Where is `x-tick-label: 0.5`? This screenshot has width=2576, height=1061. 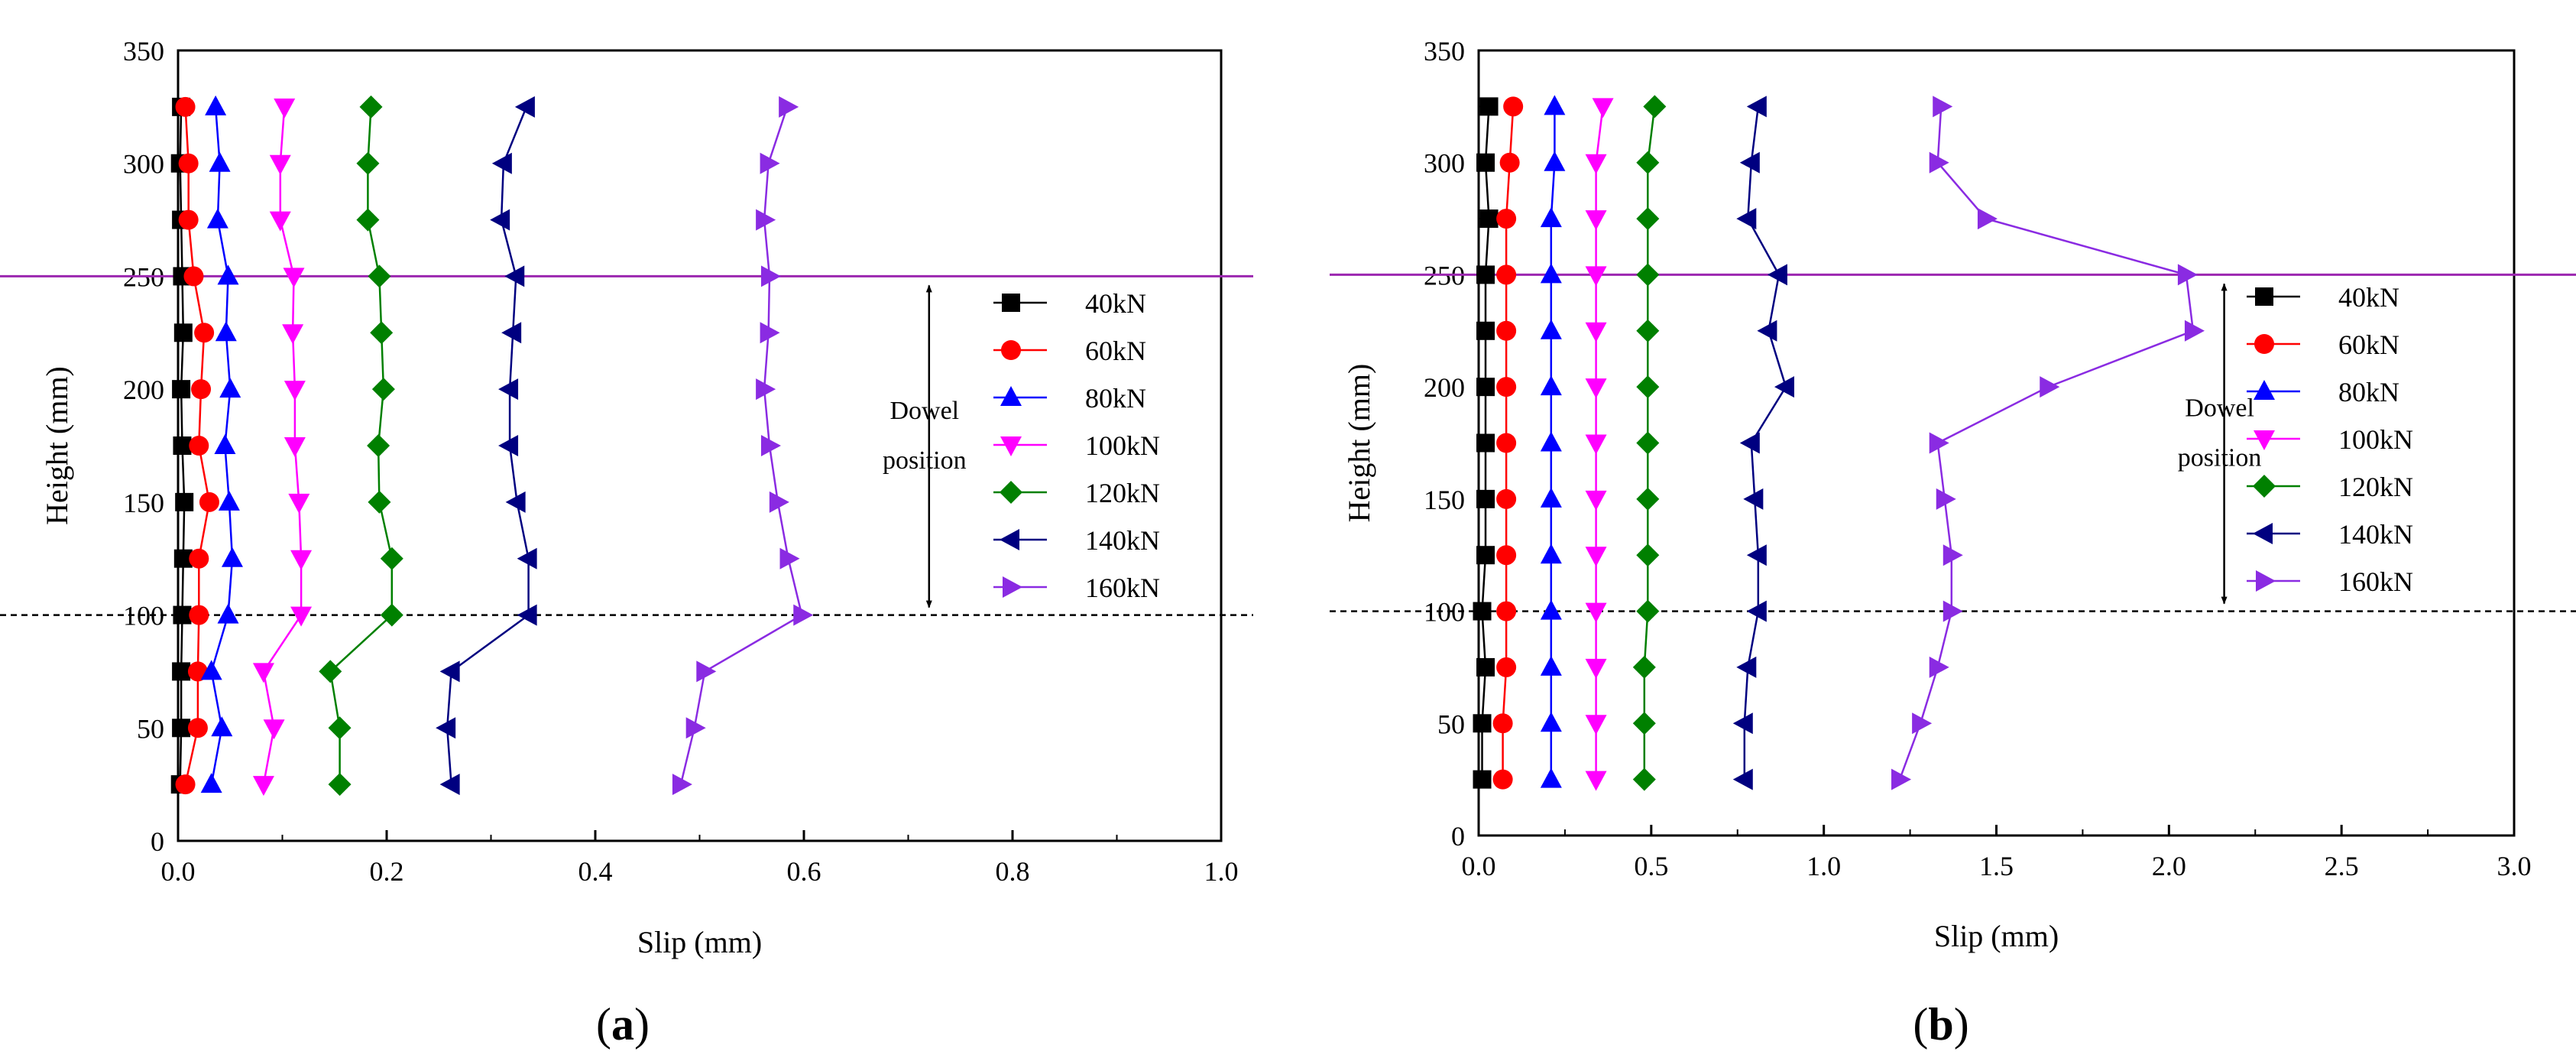 x-tick-label: 0.5 is located at coordinates (1651, 866).